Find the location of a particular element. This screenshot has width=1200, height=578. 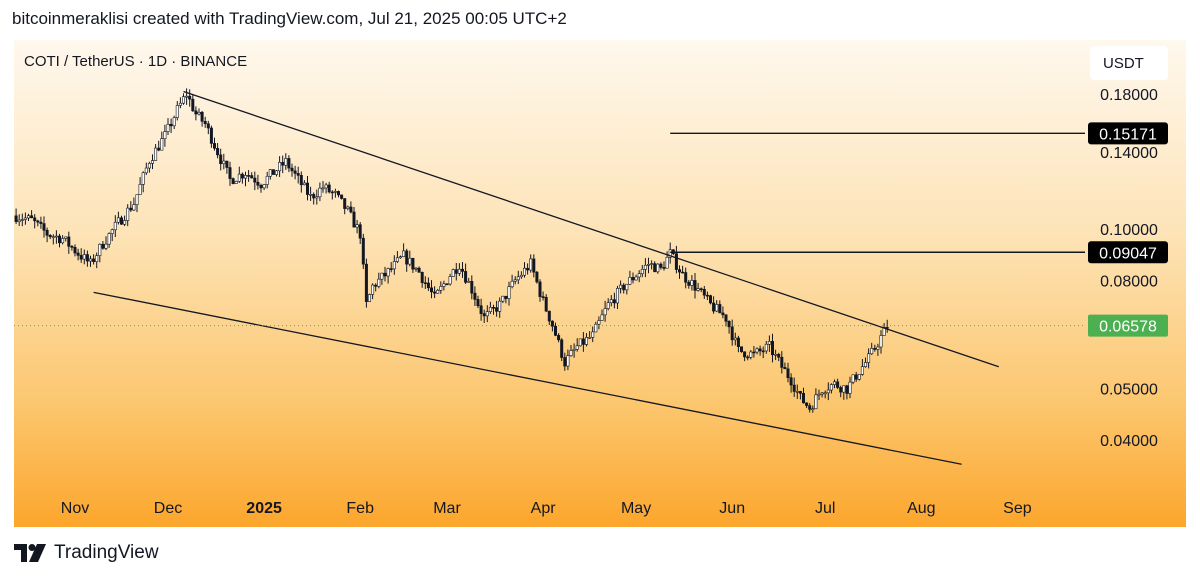

y-tick-label: 0.18000 is located at coordinates (1129, 95).